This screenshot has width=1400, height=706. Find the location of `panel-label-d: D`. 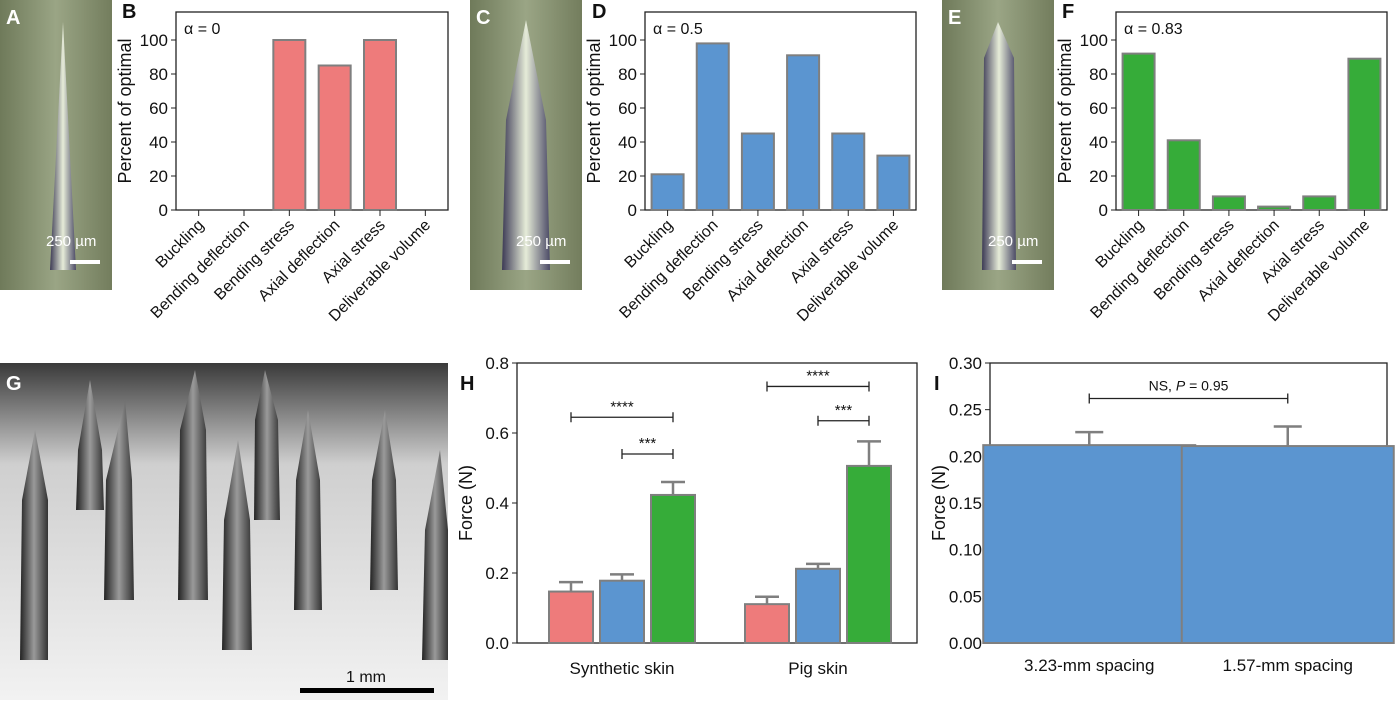

panel-label-d: D is located at coordinates (599, 12).